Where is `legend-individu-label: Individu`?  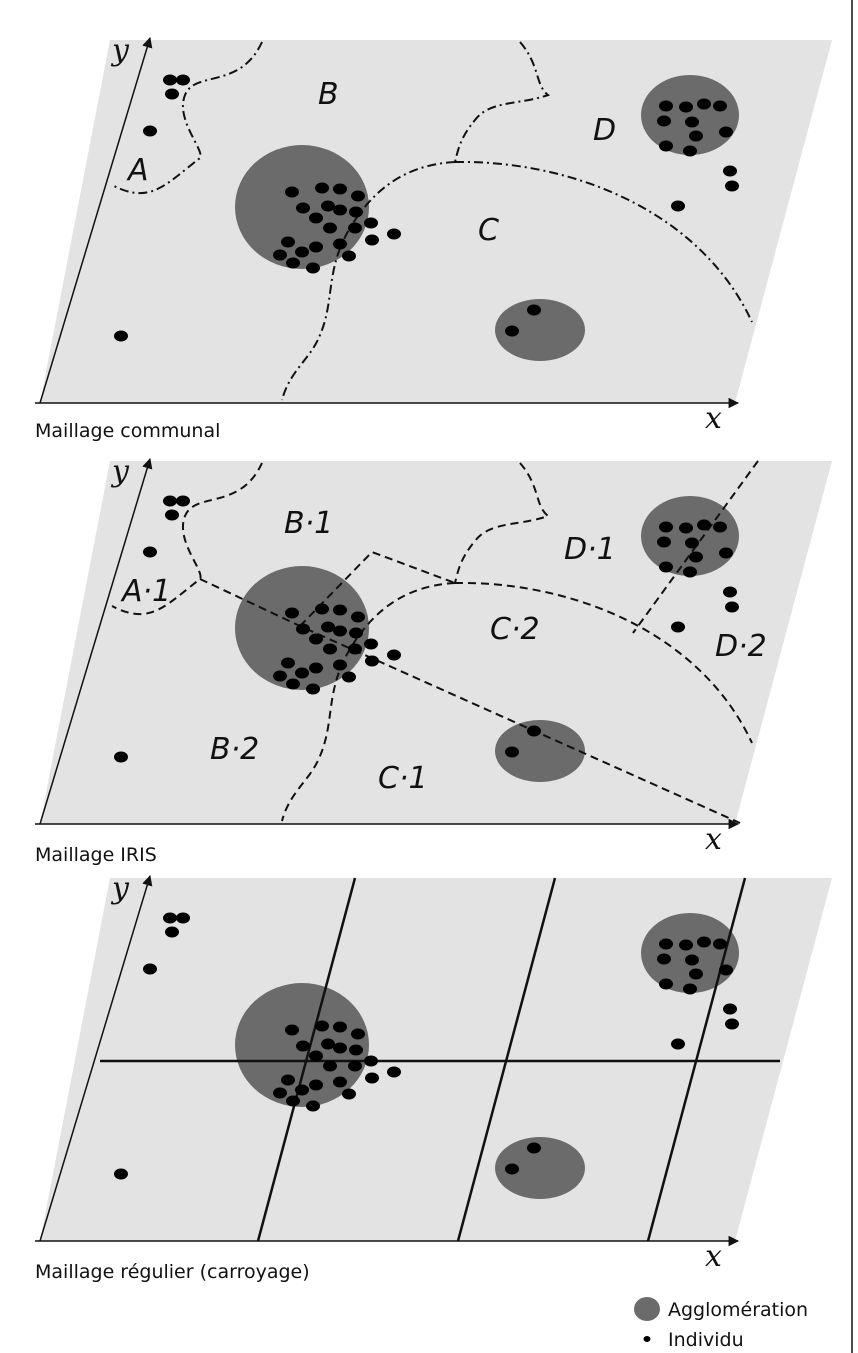 legend-individu-label: Individu is located at coordinates (706, 1340).